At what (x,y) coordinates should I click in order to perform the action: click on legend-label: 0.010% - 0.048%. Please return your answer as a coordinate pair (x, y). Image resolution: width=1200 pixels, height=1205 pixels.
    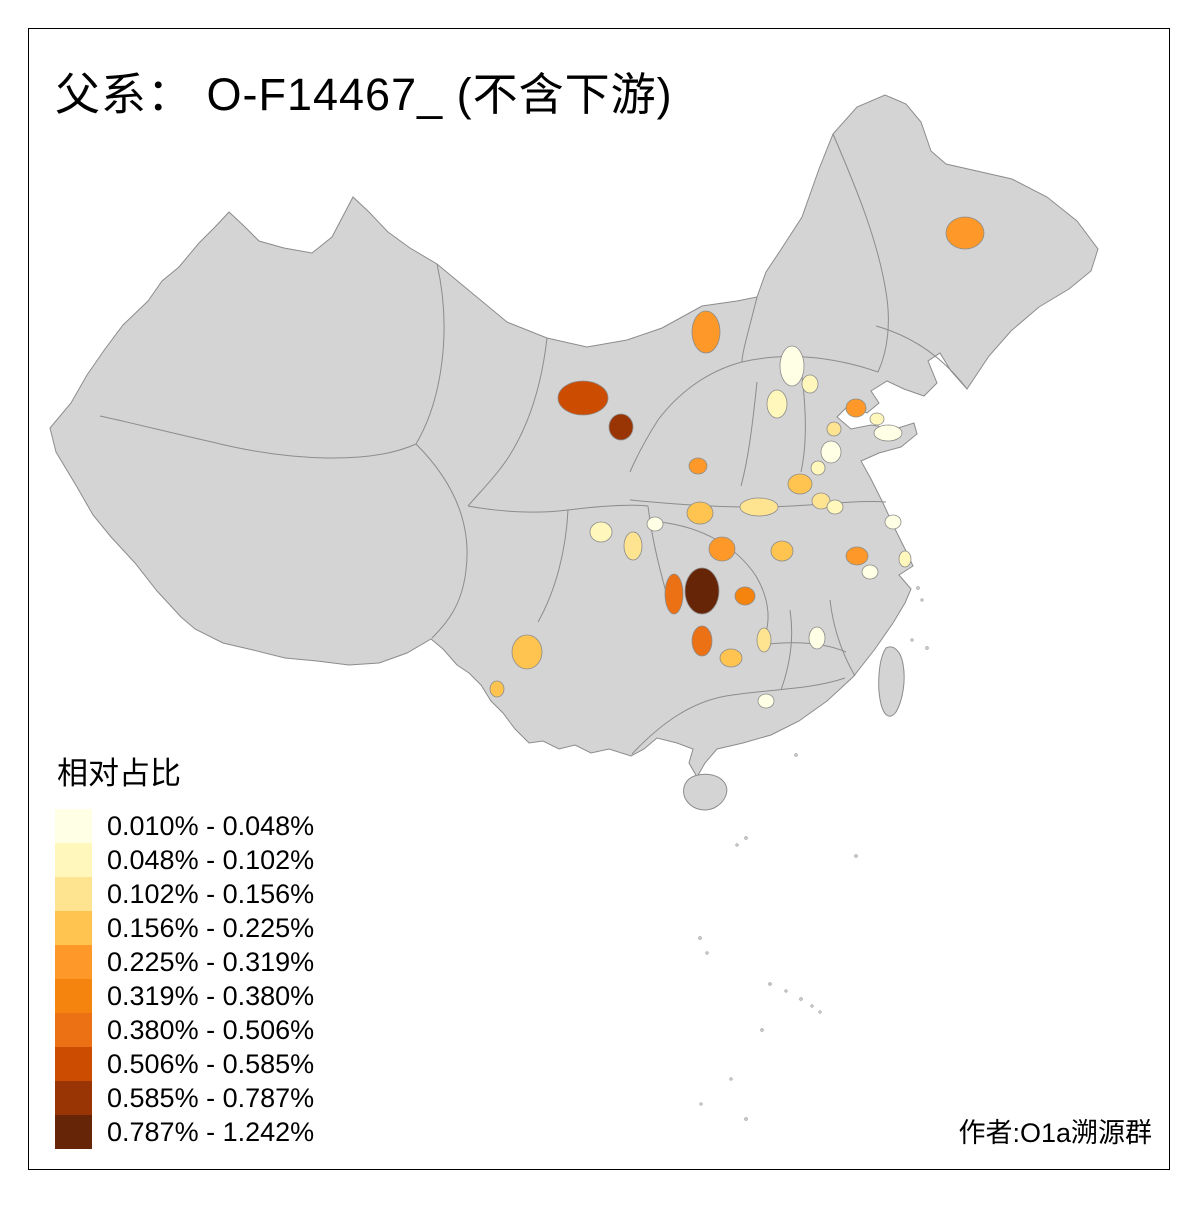
    Looking at the image, I should click on (211, 825).